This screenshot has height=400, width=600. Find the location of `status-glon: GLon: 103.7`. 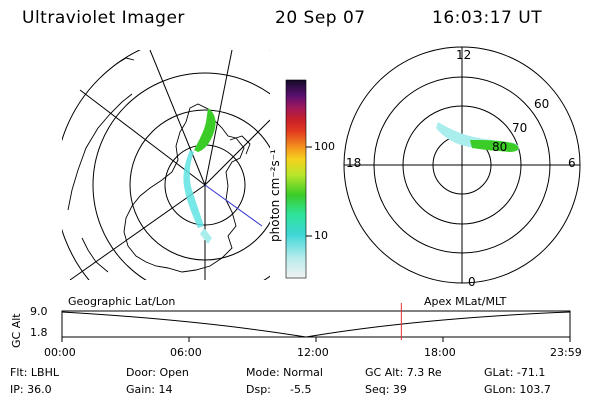

status-glon: GLon: 103.7 is located at coordinates (517, 389).